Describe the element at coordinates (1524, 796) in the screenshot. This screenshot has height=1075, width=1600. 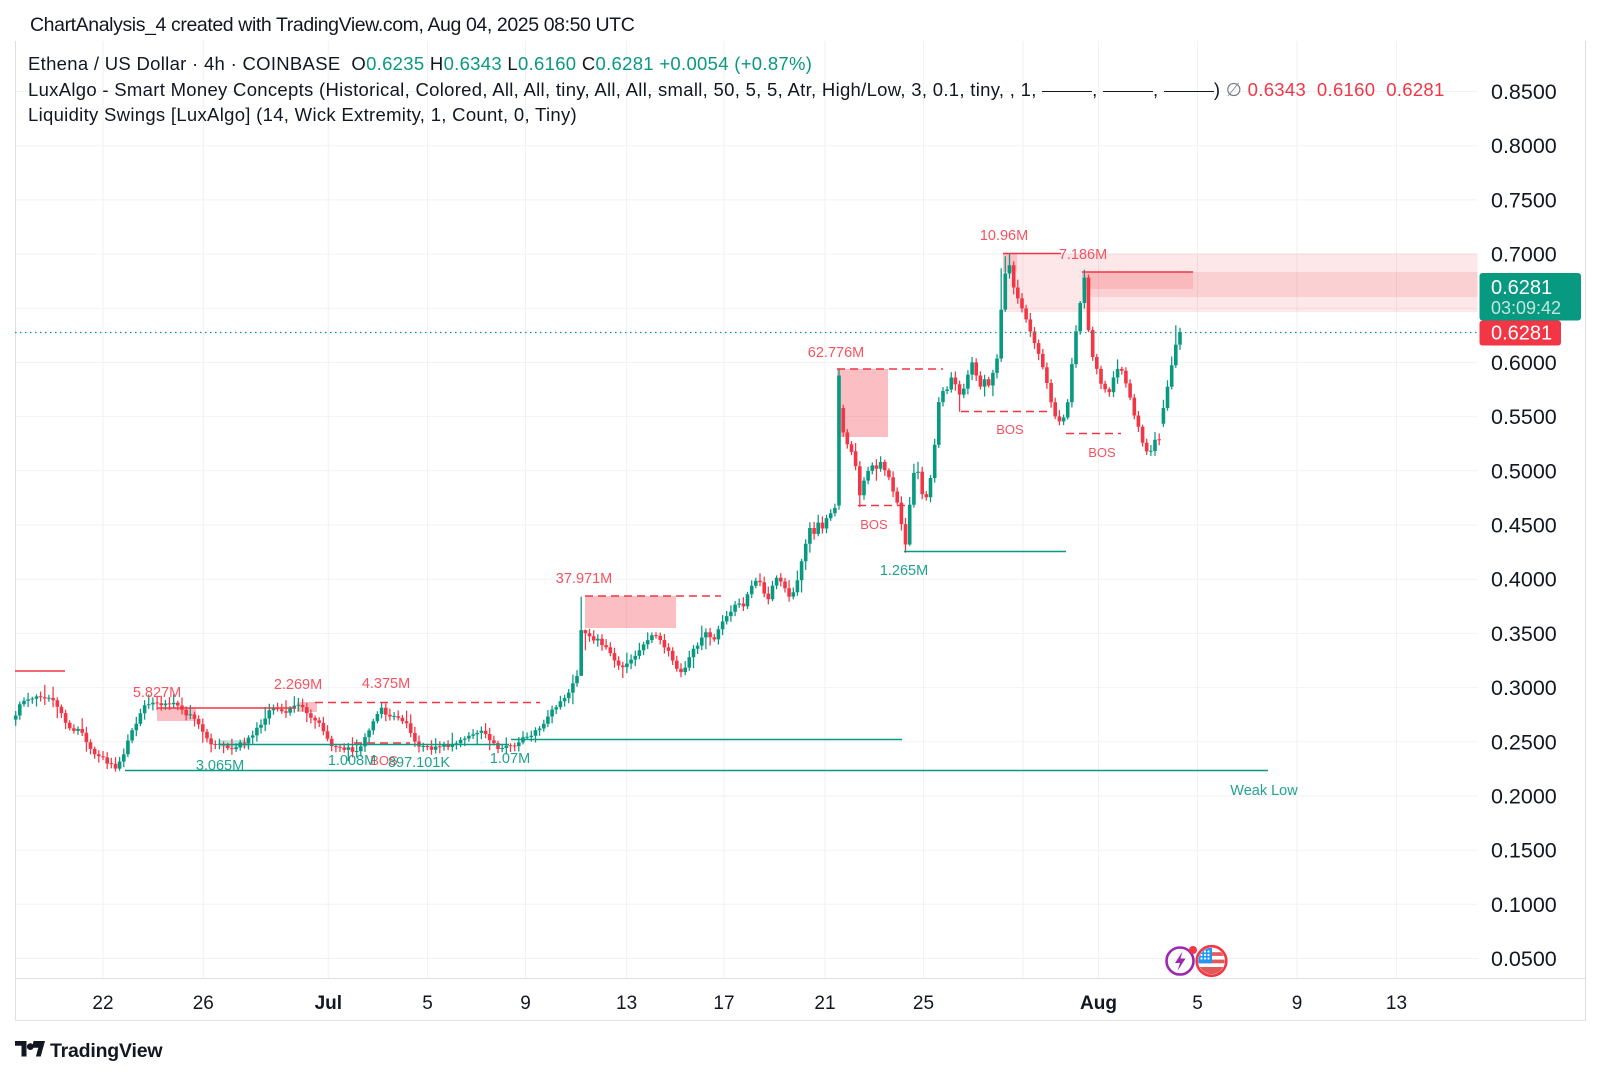
I see `svg-text: 0.2000` at that location.